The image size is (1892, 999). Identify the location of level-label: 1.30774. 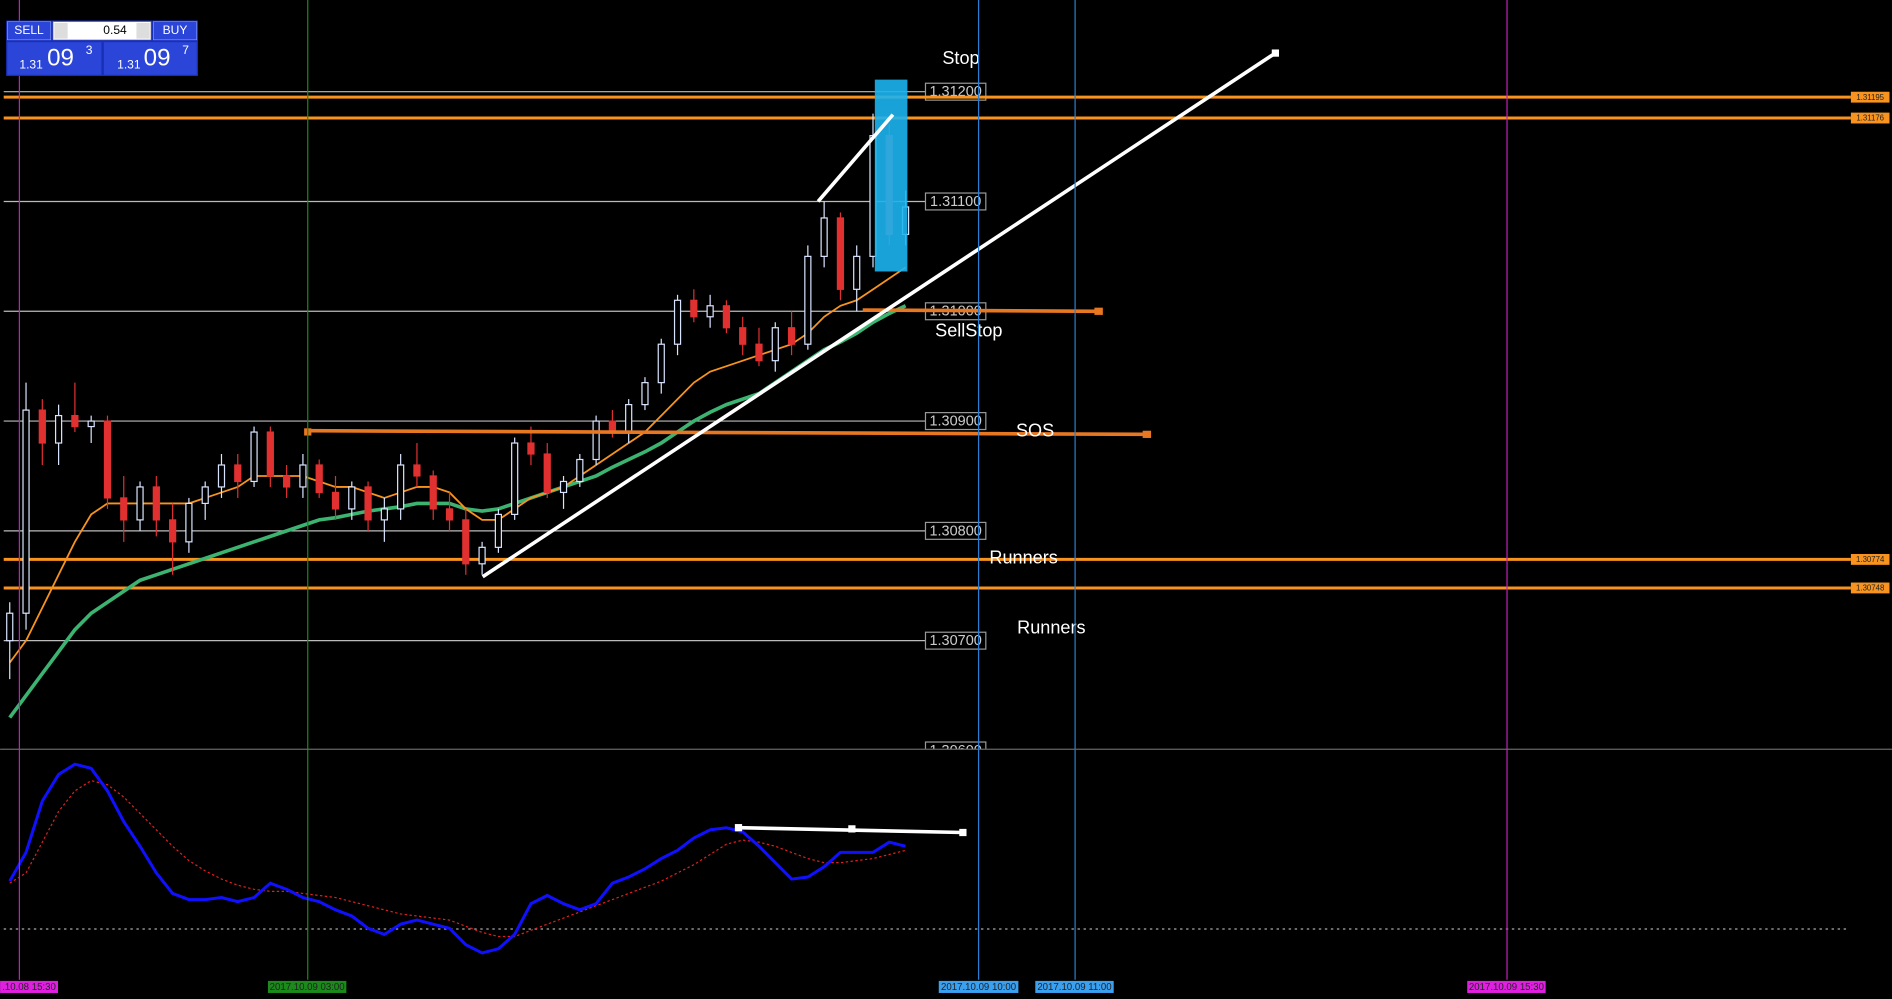
(1870, 559).